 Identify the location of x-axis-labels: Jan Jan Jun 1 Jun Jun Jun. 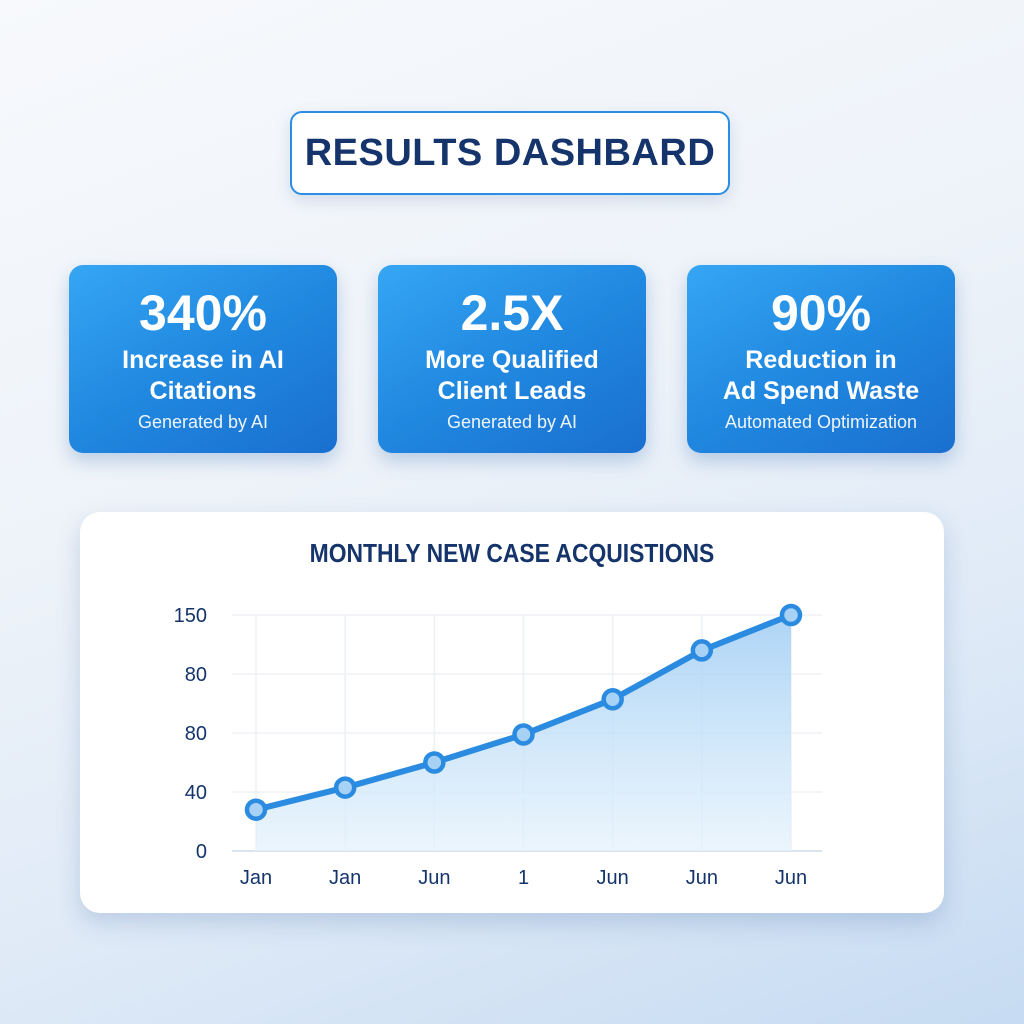
(523, 878).